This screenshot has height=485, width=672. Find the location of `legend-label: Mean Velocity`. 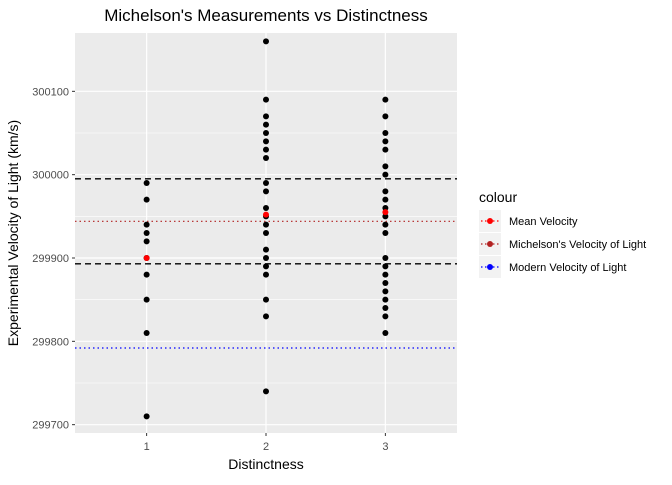

legend-label: Mean Velocity is located at coordinates (543, 222).